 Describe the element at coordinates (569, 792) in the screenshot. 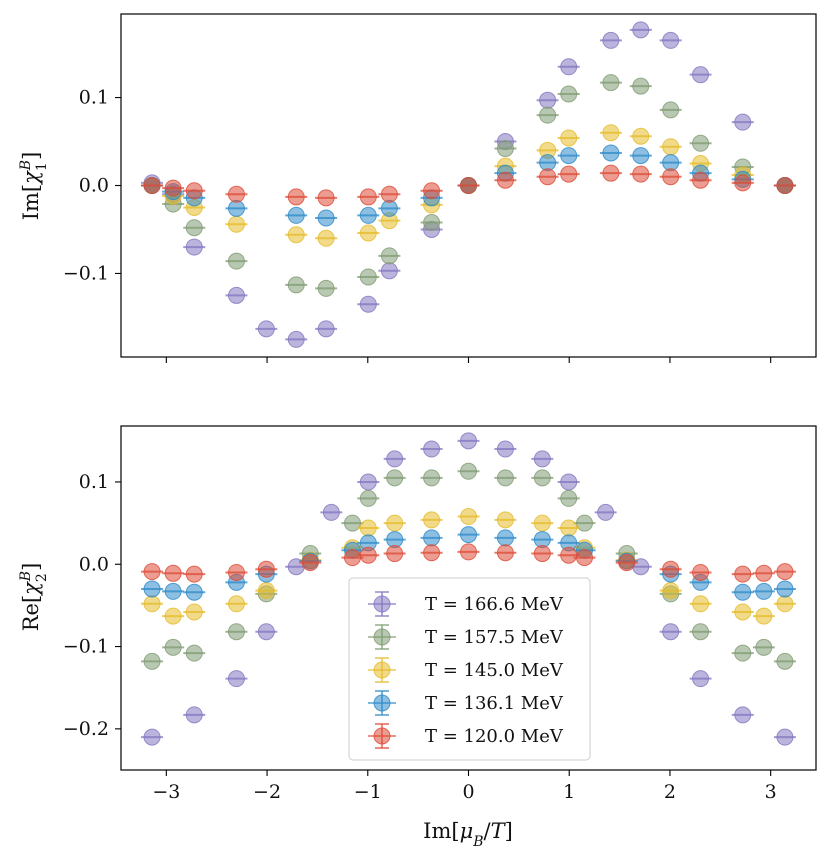

I see `bottom-xtick-label: 1` at that location.